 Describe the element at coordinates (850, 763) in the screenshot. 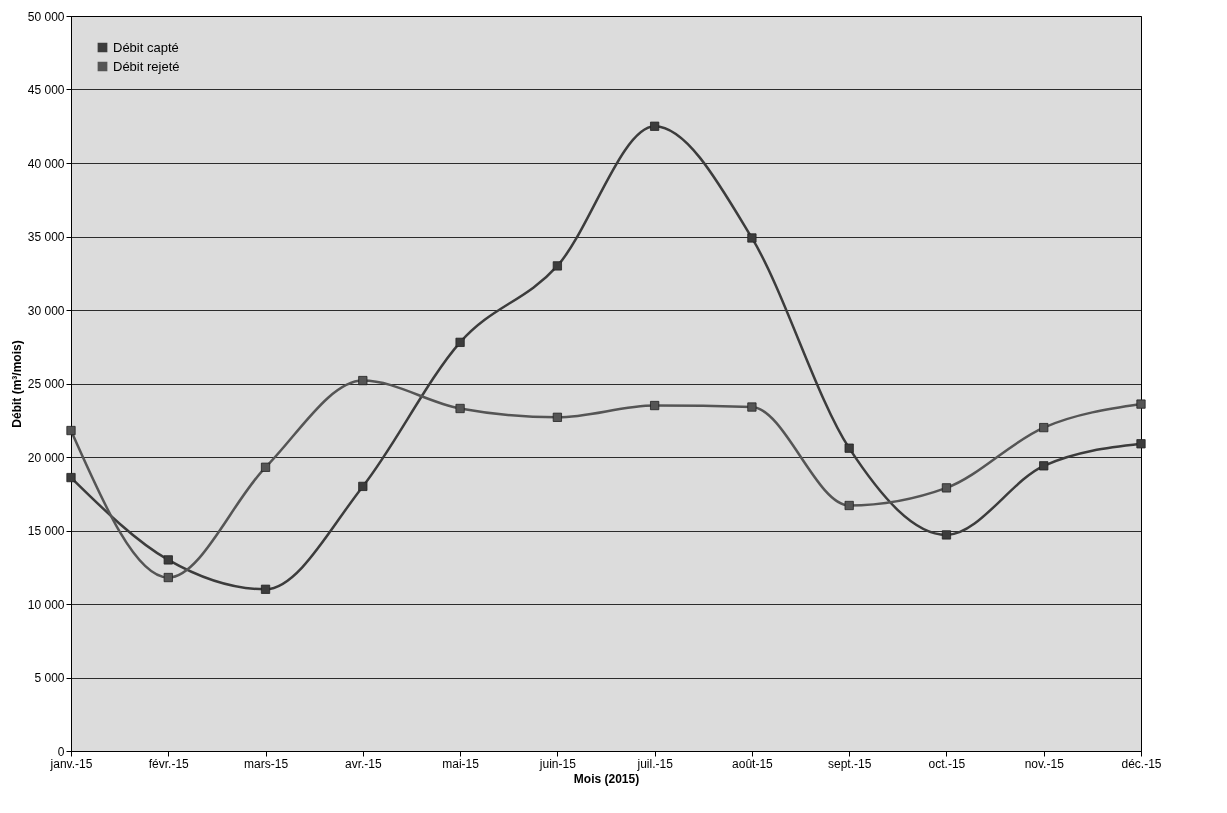

I see `x-tick-label: sept.-15` at that location.